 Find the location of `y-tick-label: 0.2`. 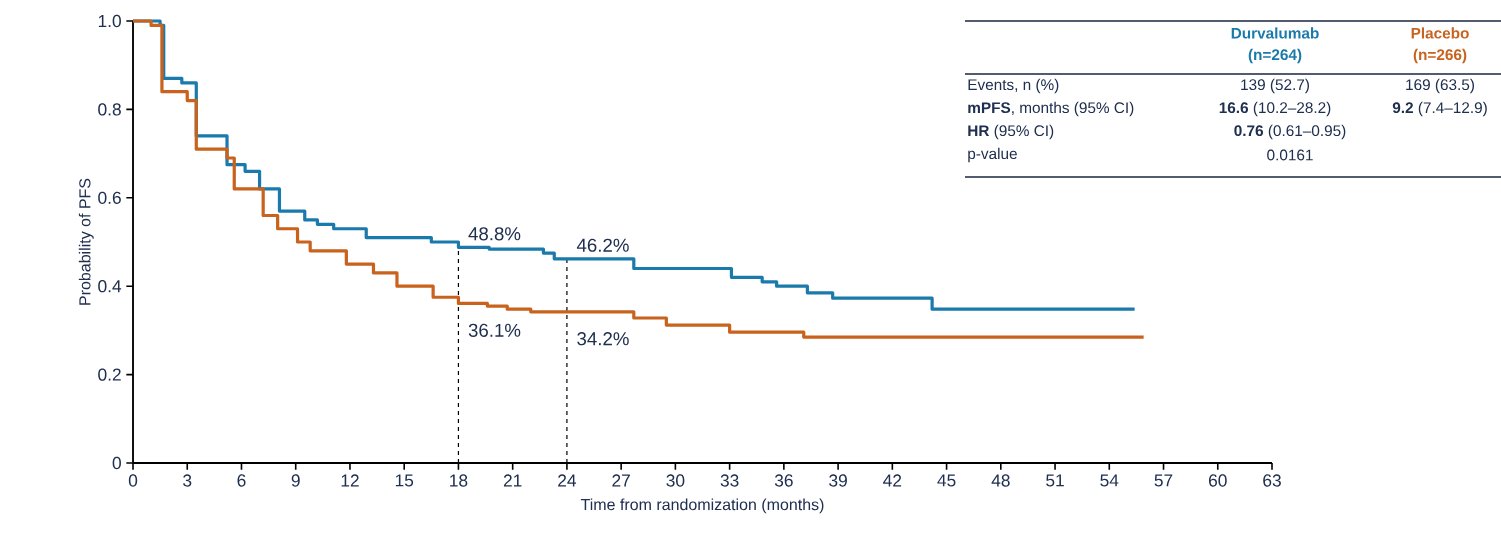

y-tick-label: 0.2 is located at coordinates (109, 374).